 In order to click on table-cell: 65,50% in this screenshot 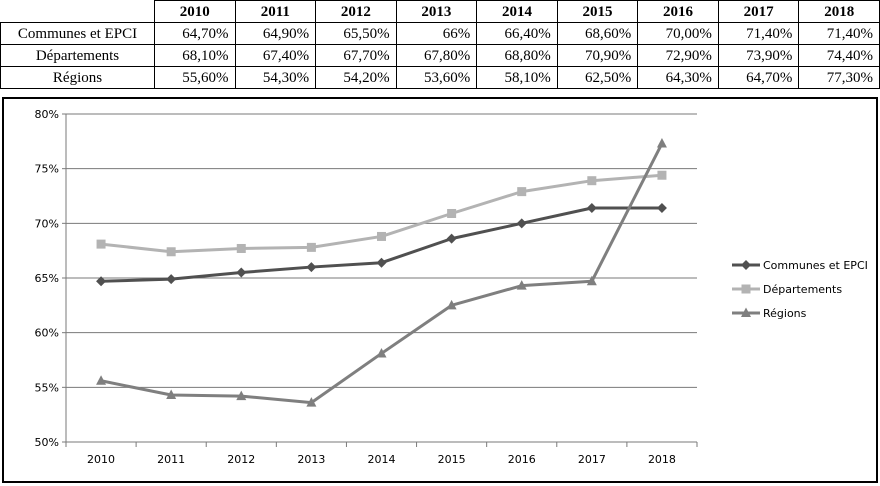, I will do `click(356, 33)`.